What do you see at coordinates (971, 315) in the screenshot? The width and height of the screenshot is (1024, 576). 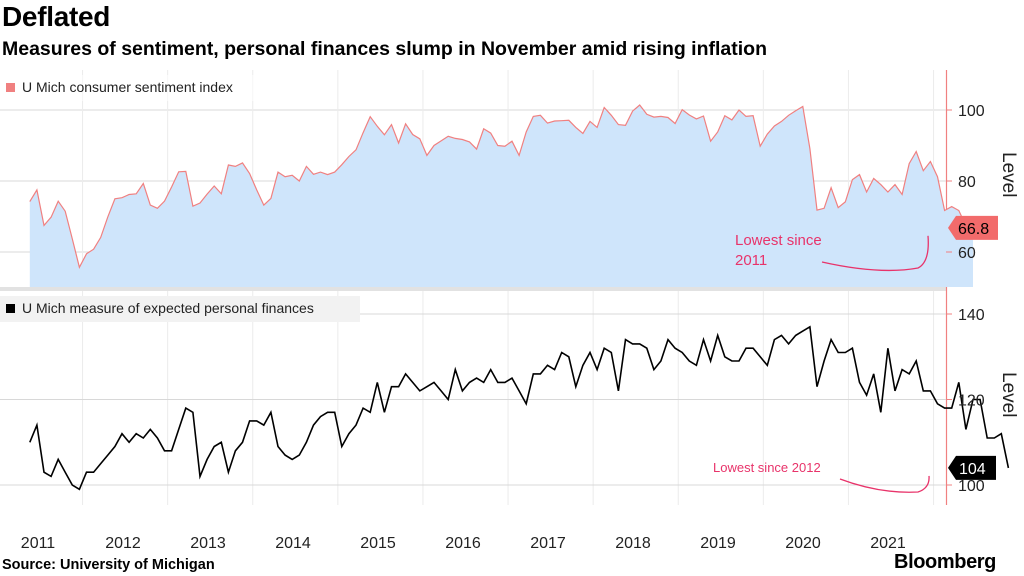 I see `ytick-bottom-140: 140` at bounding box center [971, 315].